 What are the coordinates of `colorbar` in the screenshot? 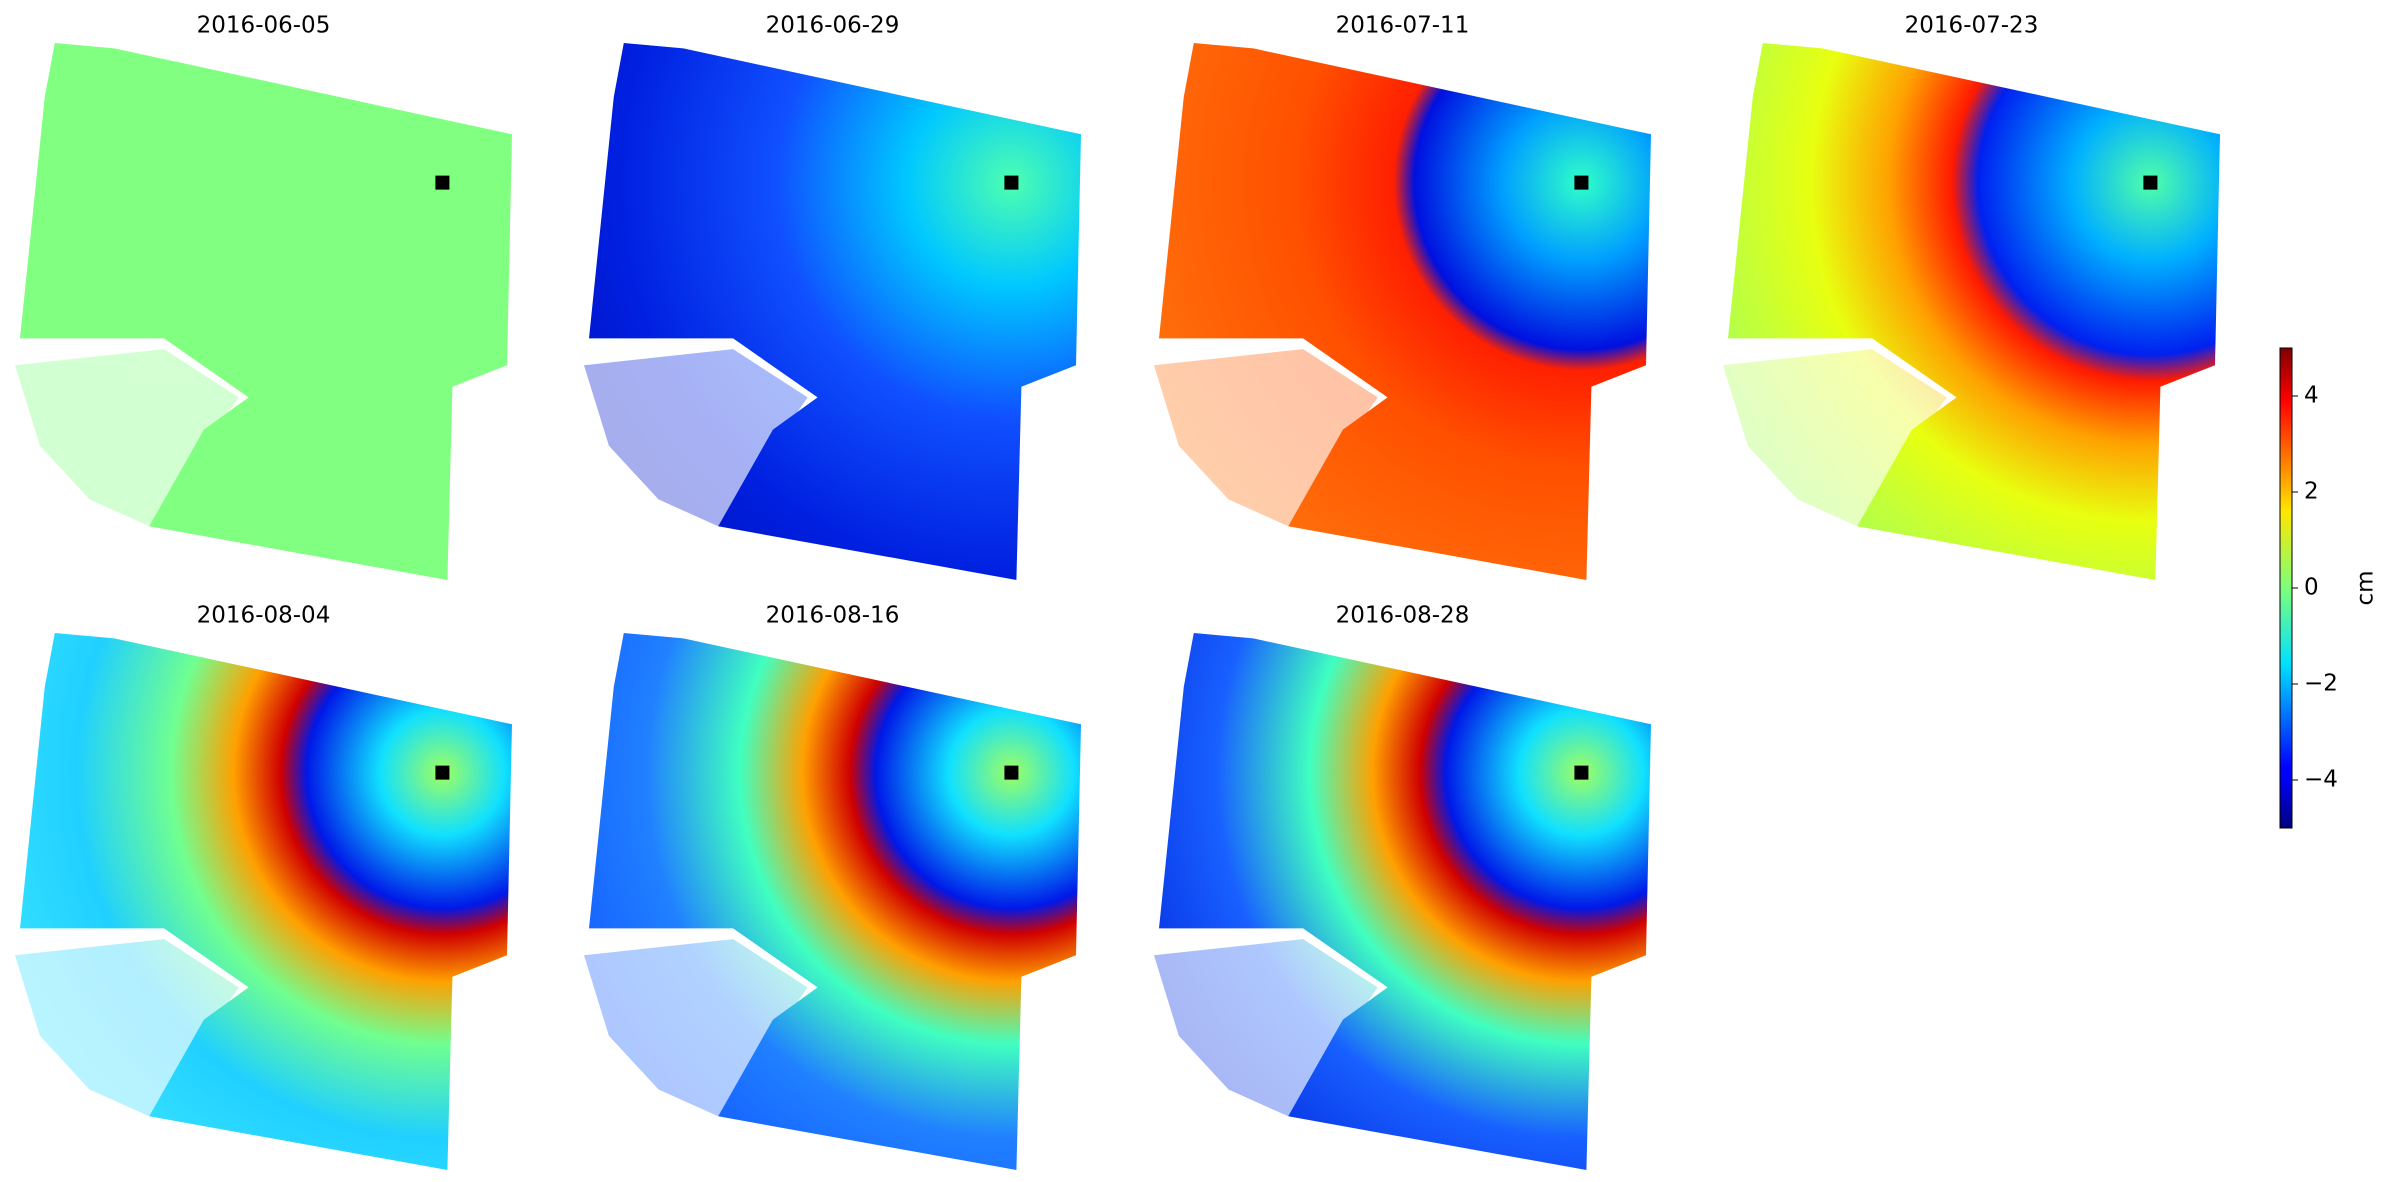 It's located at (2286, 588).